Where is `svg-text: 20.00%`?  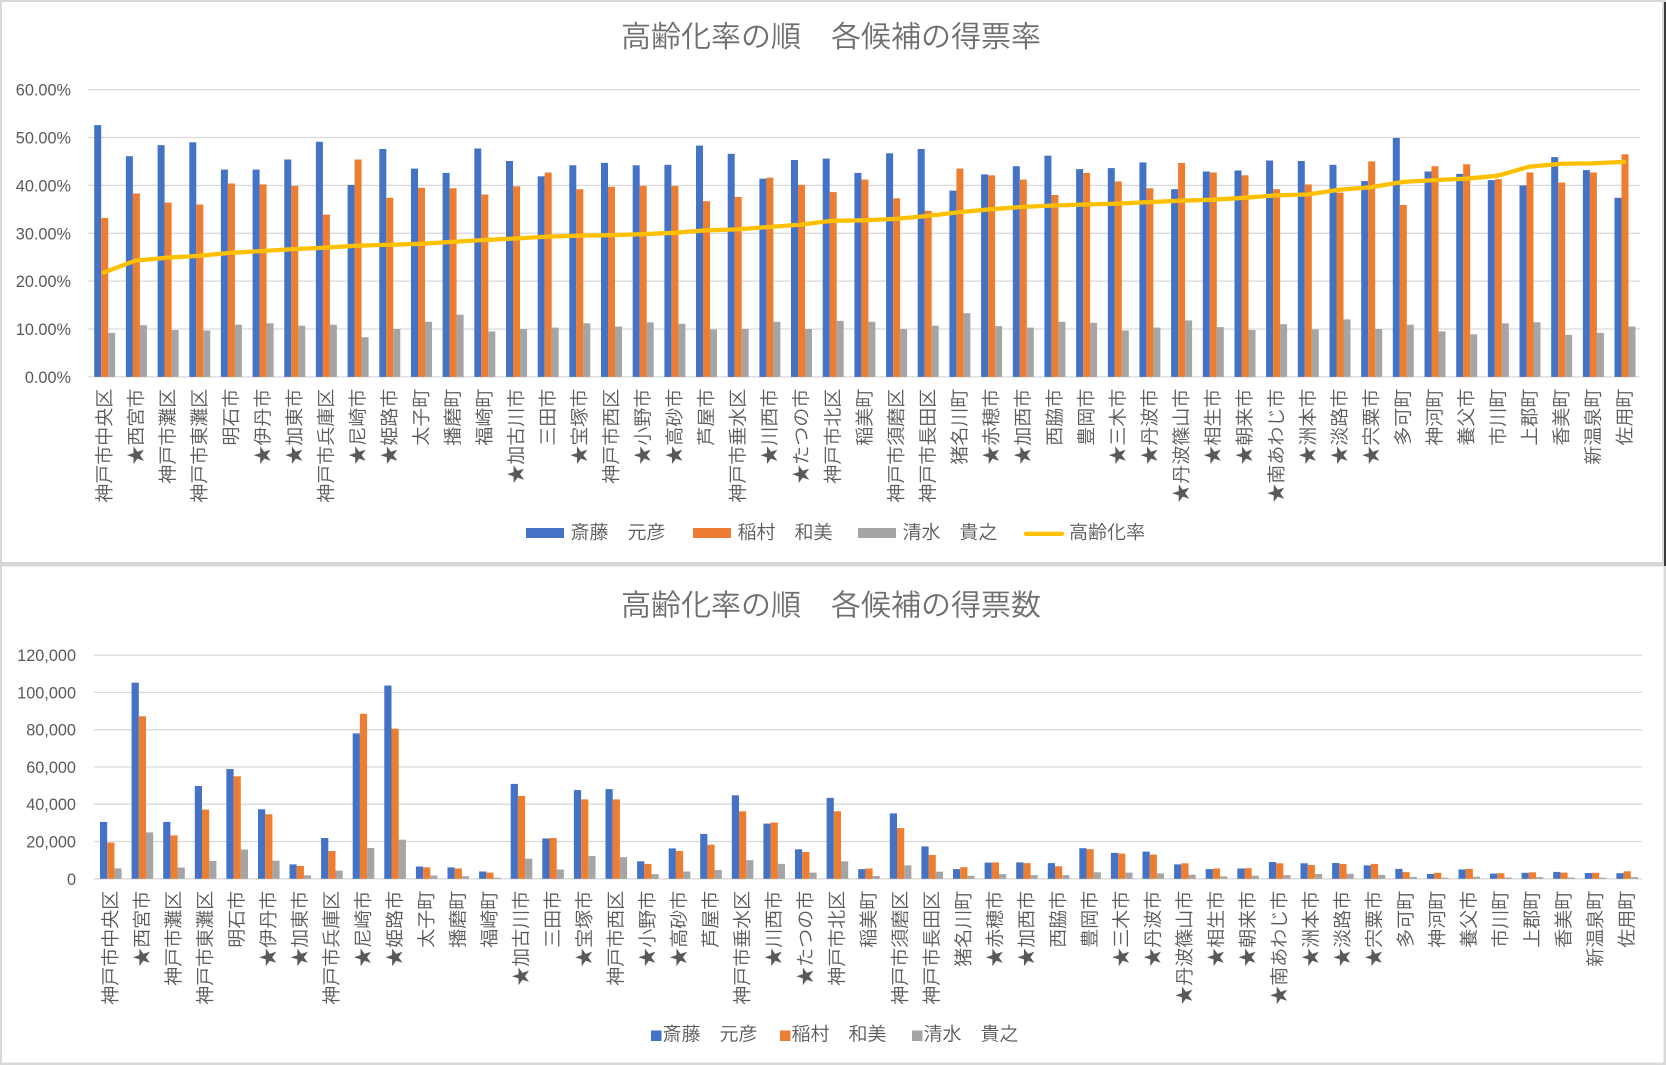 svg-text: 20.00% is located at coordinates (43, 282).